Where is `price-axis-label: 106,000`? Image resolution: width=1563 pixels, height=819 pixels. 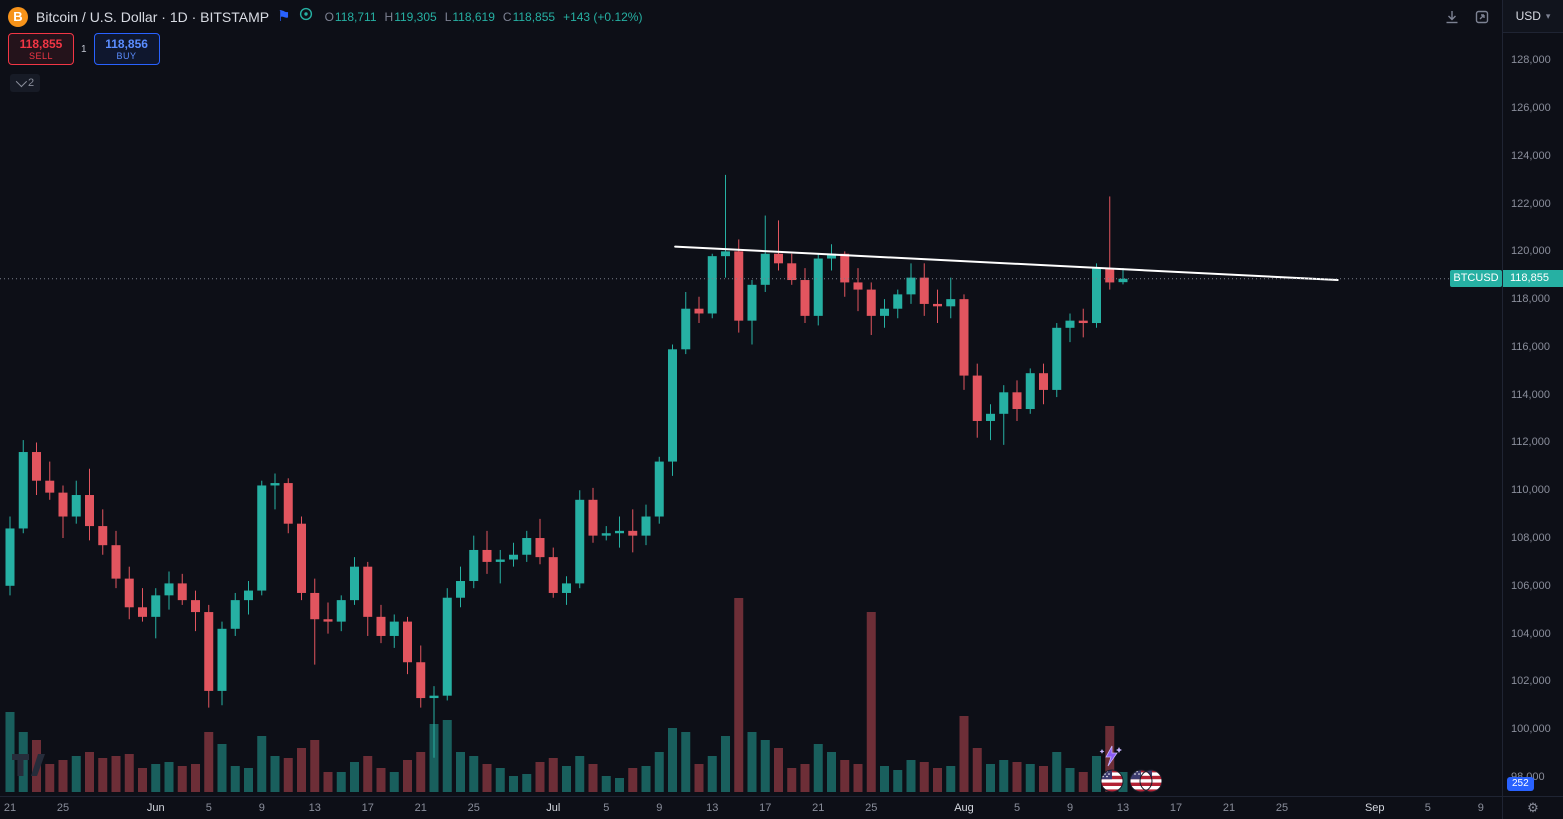
price-axis-label: 106,000 is located at coordinates (1531, 585).